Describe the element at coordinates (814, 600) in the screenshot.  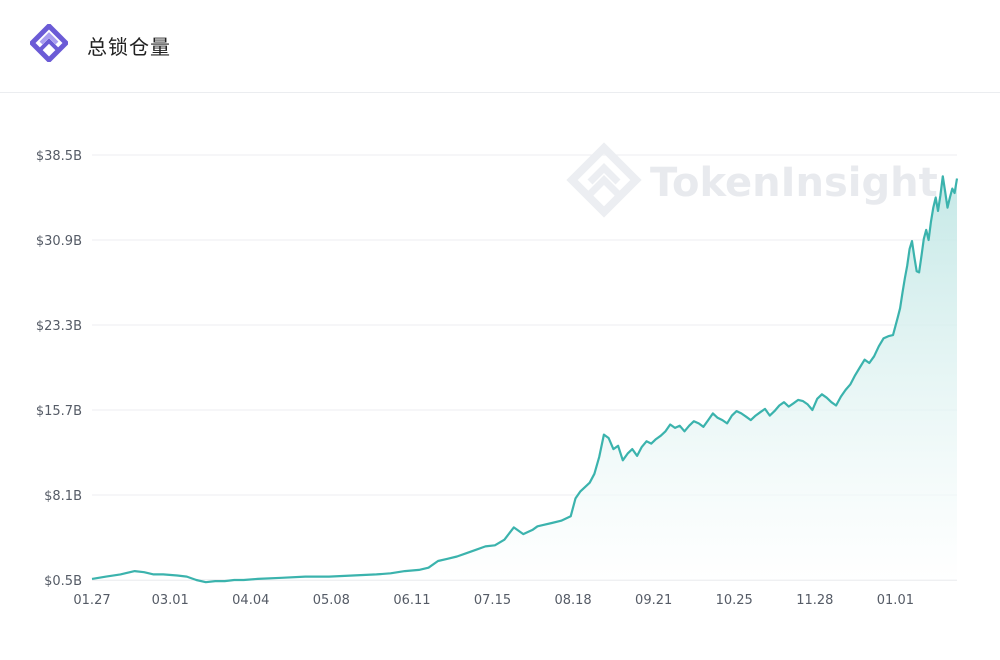
I see `x-tick-label: 11.28` at that location.